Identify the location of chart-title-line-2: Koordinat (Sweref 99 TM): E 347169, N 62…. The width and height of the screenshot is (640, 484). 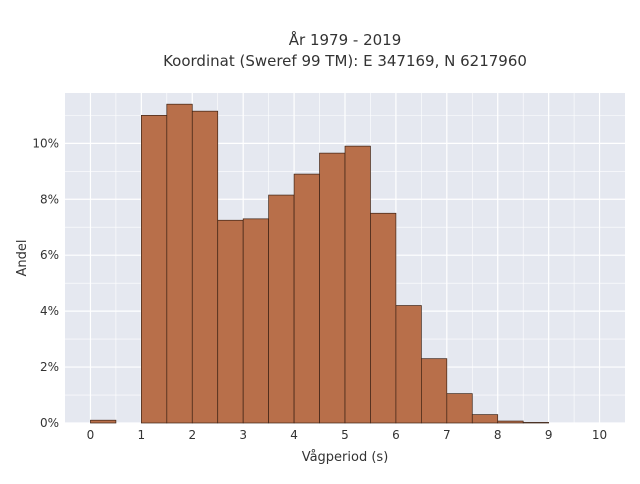
(345, 61).